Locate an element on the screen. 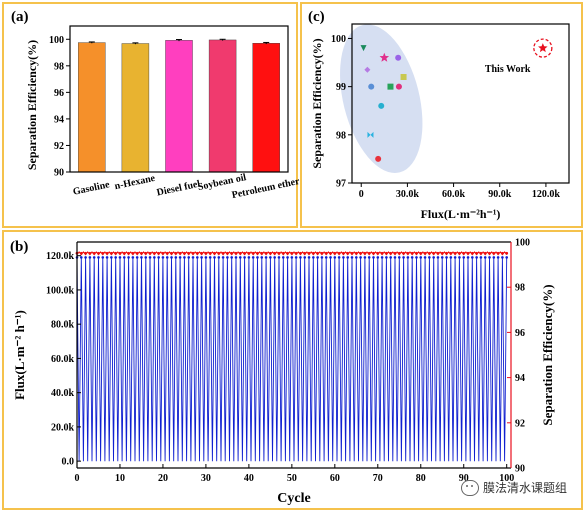  watermark: 膜法清水课题组 is located at coordinates (513, 487).